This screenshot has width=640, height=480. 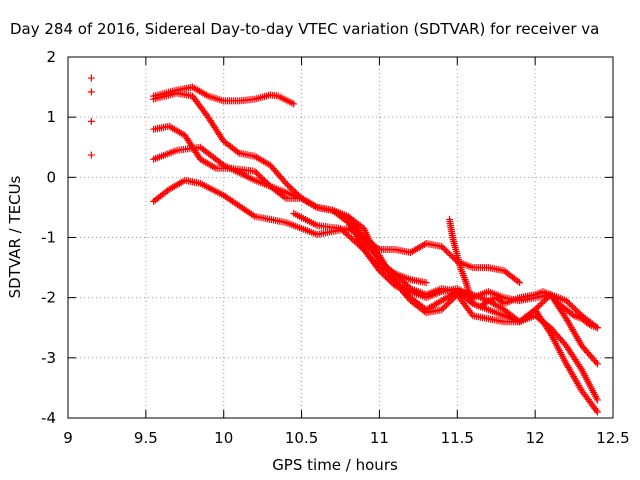 I want to click on x-tick-label: 10.5, so click(x=301, y=438).